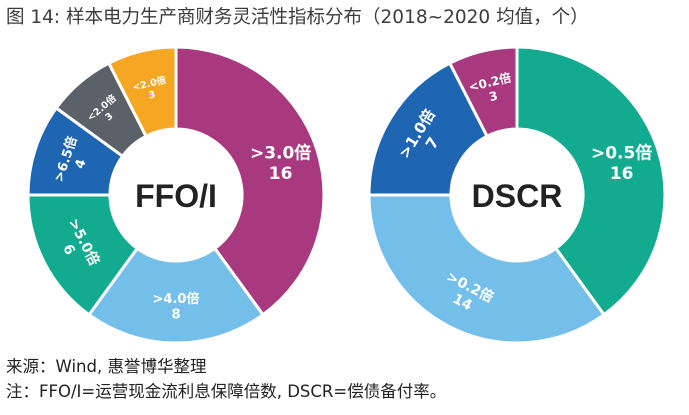 The height and width of the screenshot is (415, 689). Describe the element at coordinates (176, 299) in the screenshot. I see `slice-category-label: >4.0倍` at that location.